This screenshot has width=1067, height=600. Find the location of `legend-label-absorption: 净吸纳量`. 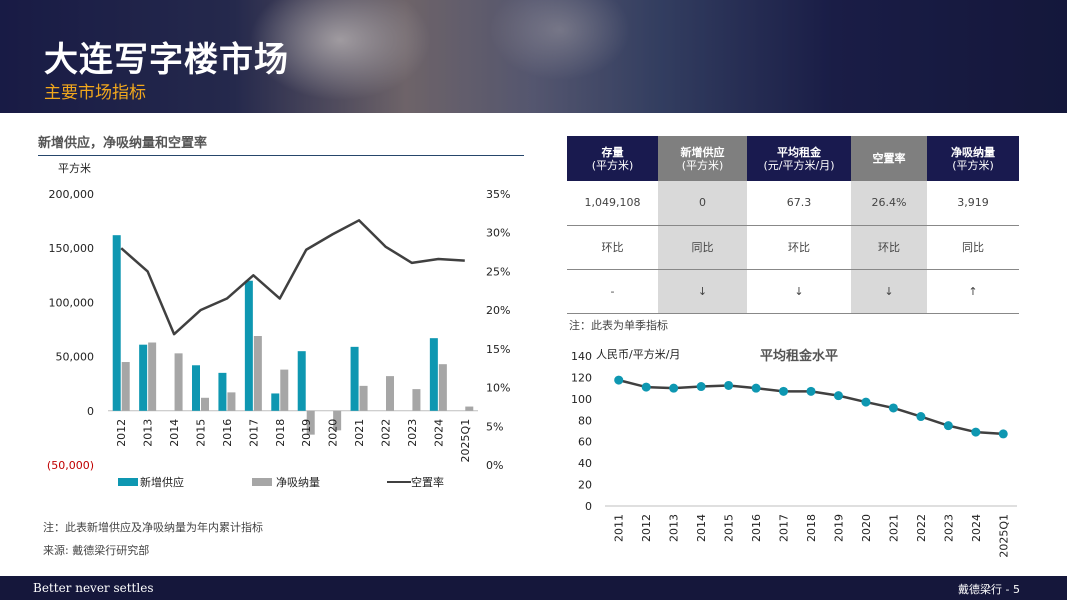

legend-label-absorption: 净吸纳量 is located at coordinates (298, 482).